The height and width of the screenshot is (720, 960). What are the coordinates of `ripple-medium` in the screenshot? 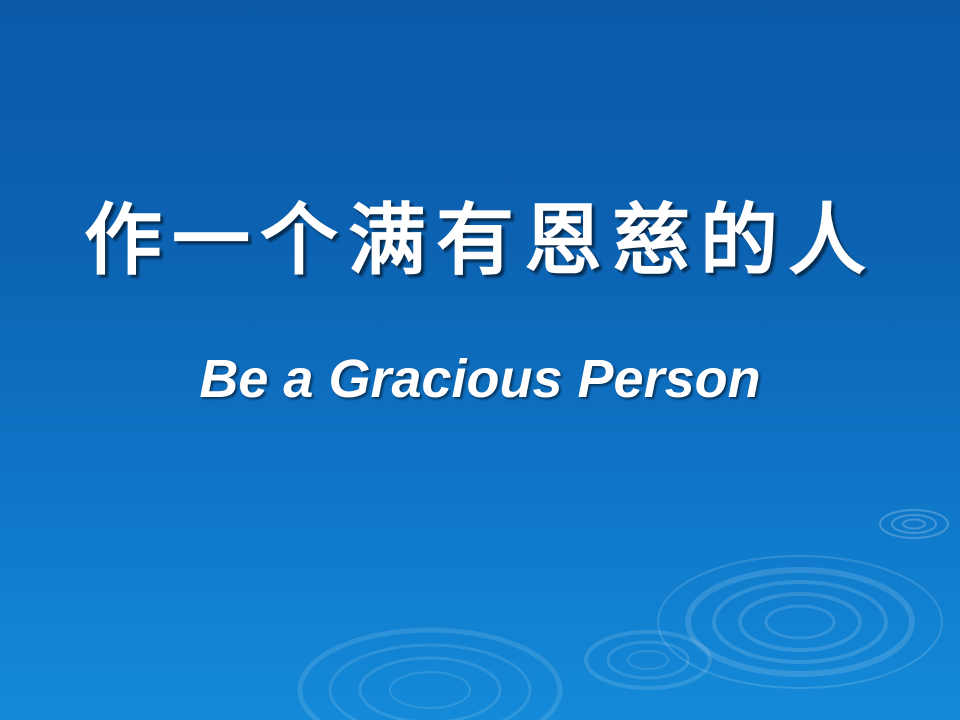 It's located at (648, 660).